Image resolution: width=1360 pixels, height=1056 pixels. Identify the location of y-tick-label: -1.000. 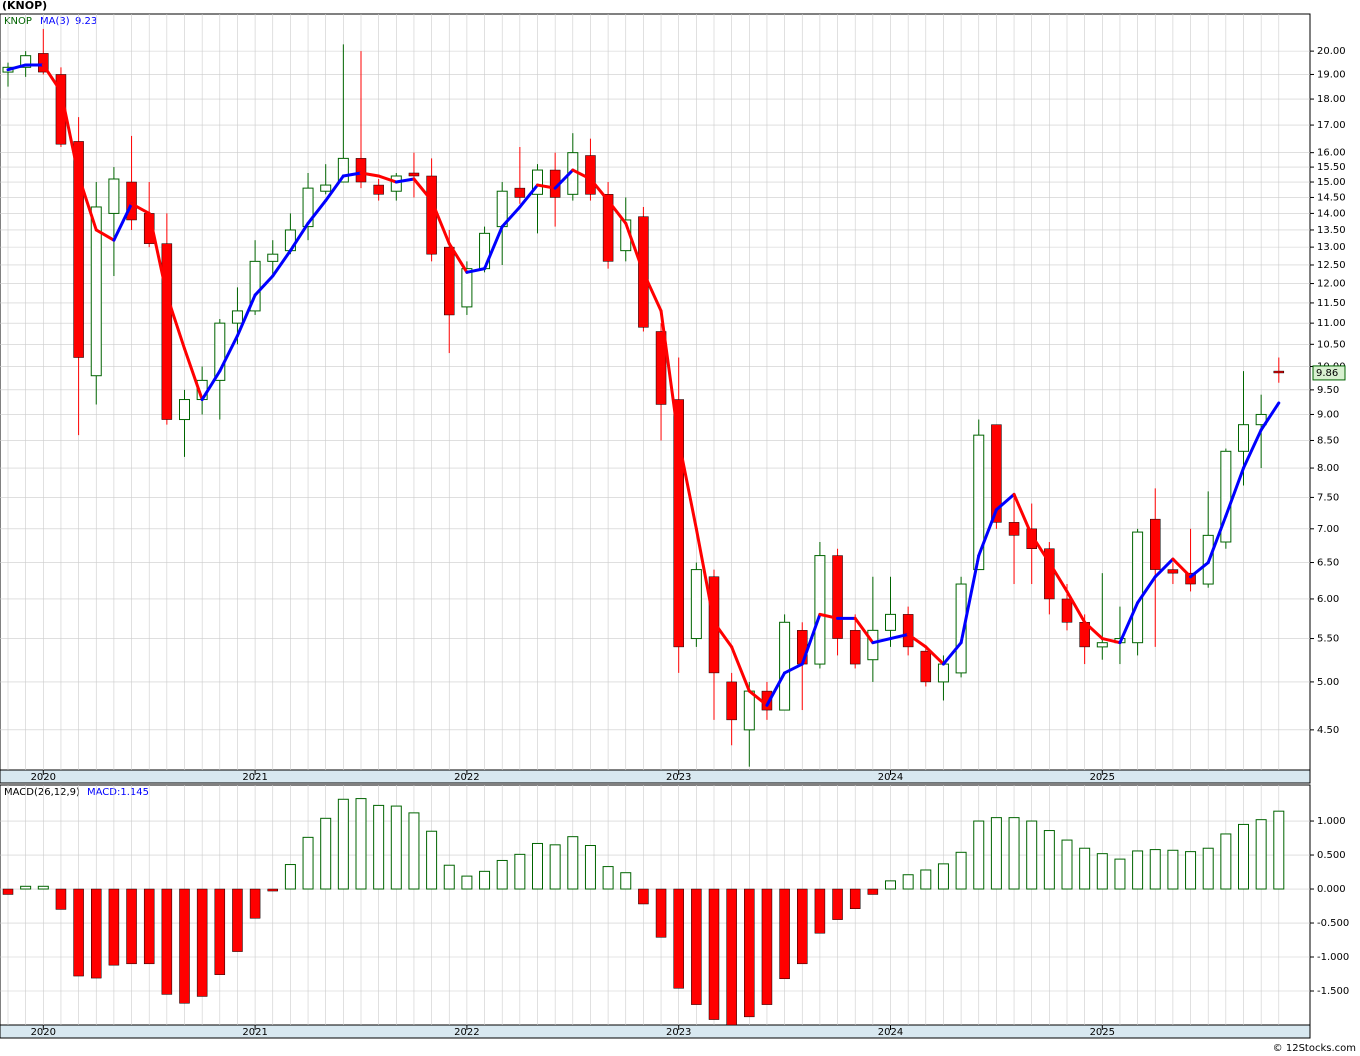
(1333, 957).